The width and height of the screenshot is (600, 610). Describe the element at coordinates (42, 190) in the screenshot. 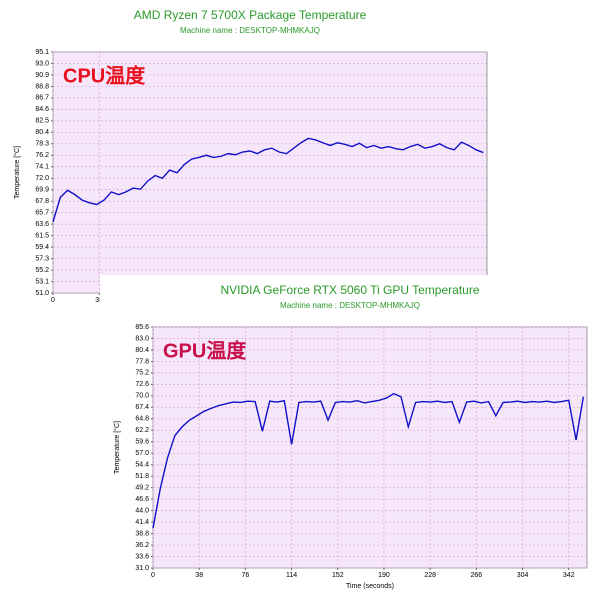

I see `y-tick-label: 69.9` at that location.